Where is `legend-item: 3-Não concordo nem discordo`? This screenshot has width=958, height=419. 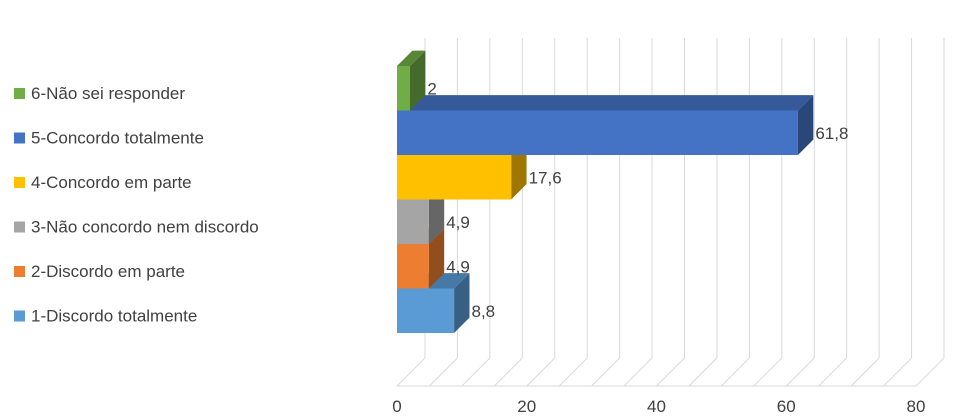 legend-item: 3-Não concordo nem discordo is located at coordinates (136, 227).